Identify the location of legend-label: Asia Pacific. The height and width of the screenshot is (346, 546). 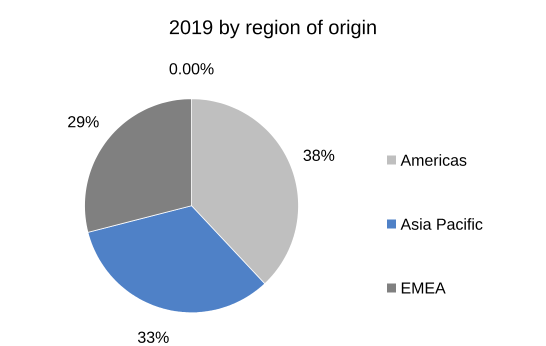
(441, 224).